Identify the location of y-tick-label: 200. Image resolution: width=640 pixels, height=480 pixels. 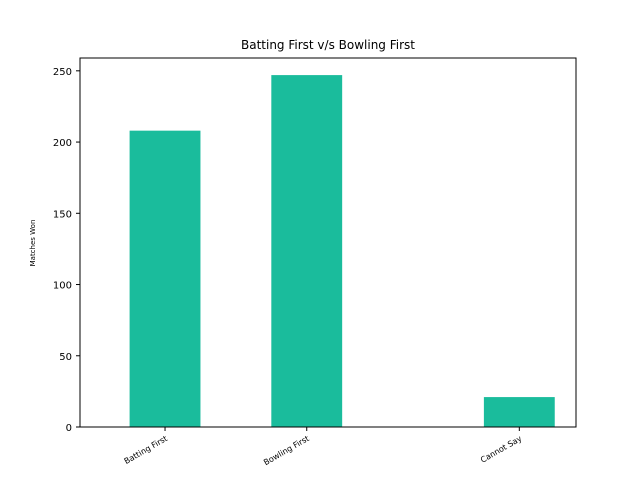
(62, 143).